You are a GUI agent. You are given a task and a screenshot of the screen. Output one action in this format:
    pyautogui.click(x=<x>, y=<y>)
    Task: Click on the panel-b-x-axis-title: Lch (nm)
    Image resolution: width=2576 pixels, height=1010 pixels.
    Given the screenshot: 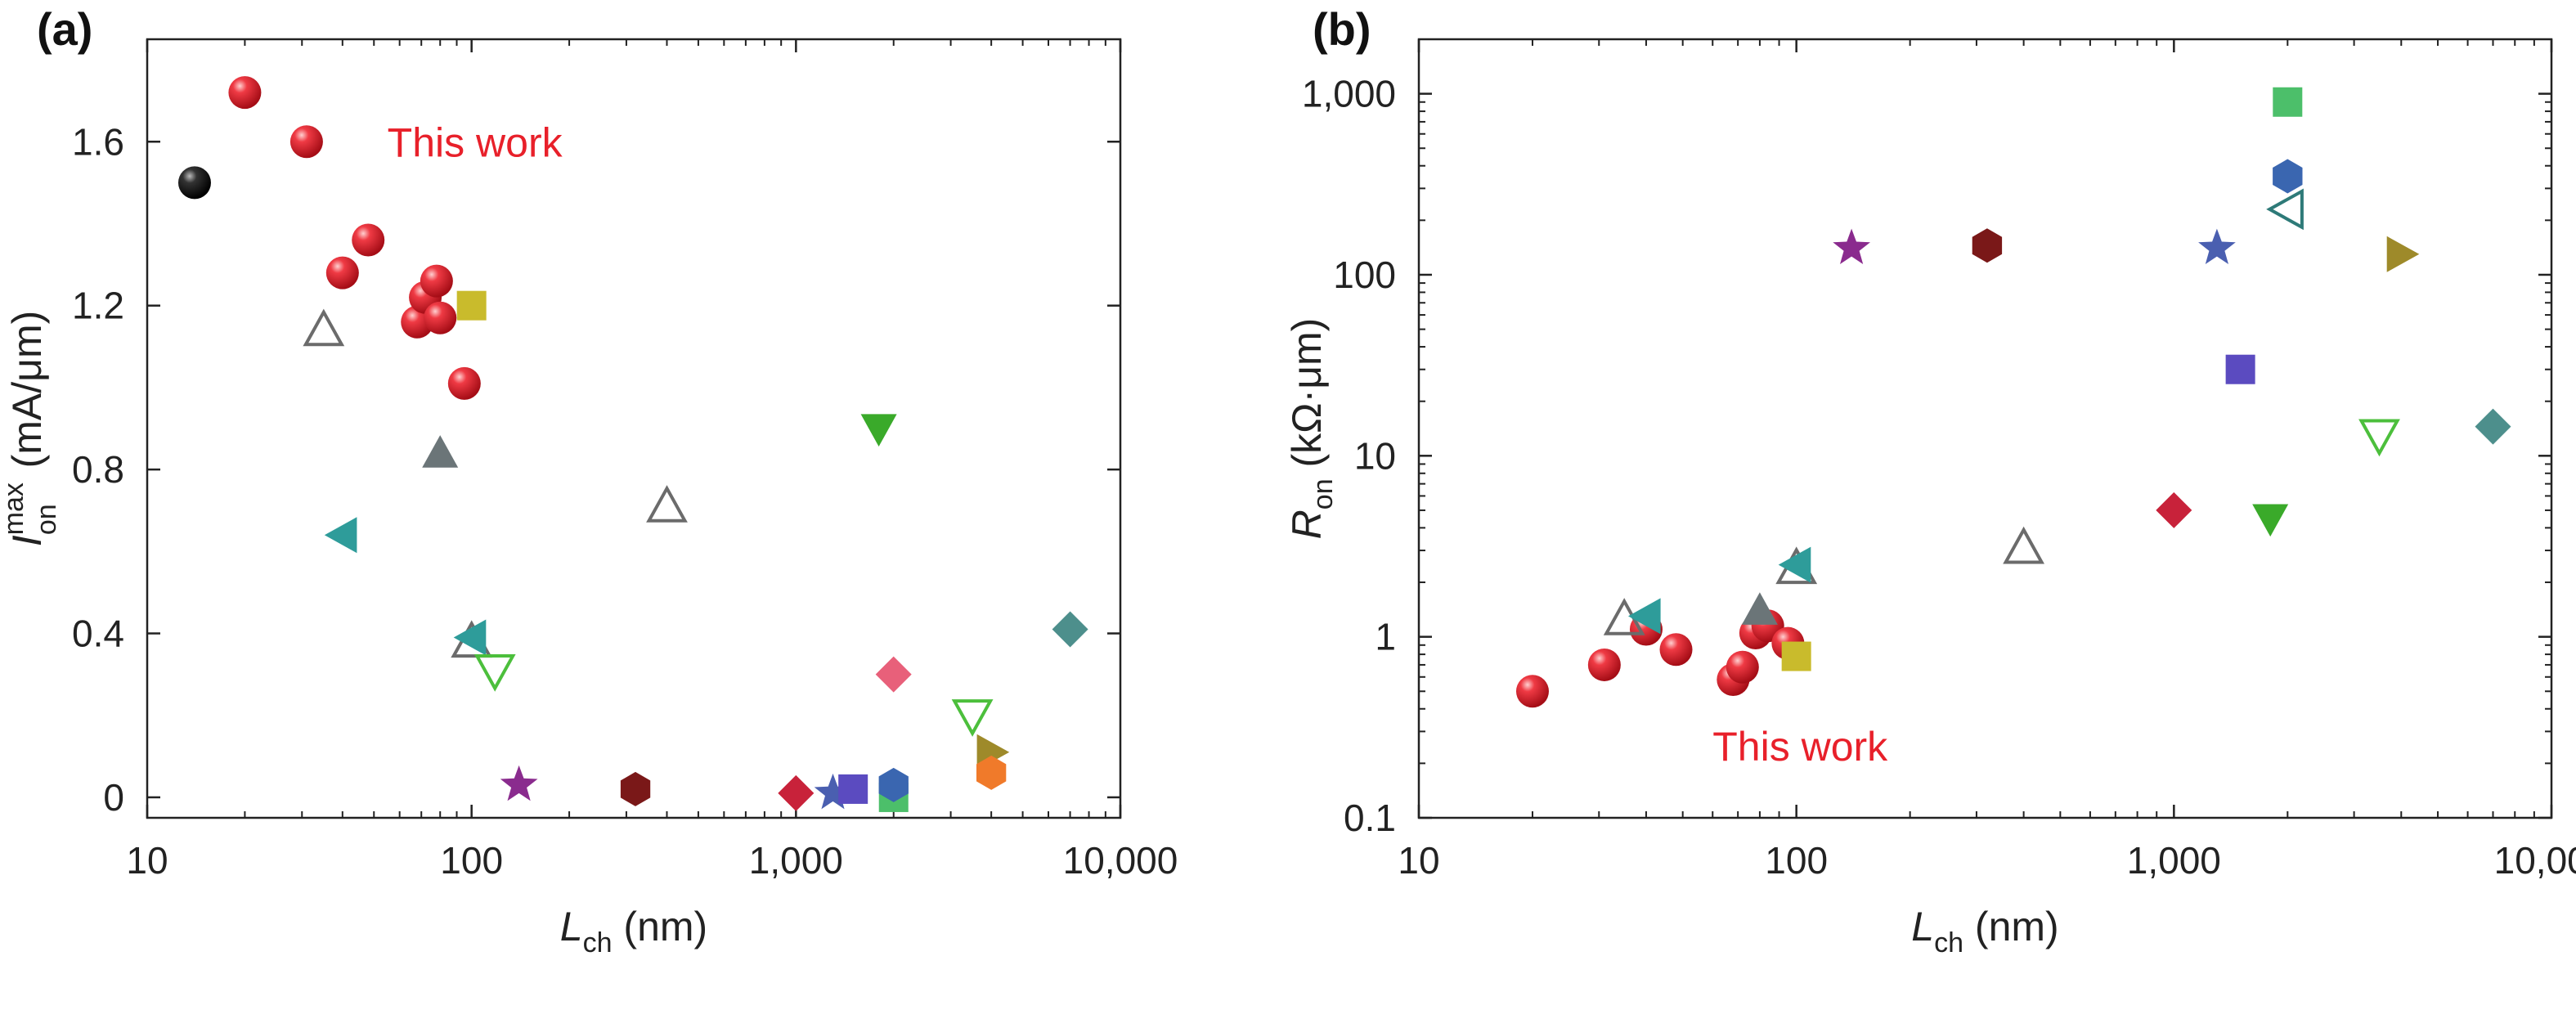 What is the action you would take?
    pyautogui.click(x=1985, y=931)
    